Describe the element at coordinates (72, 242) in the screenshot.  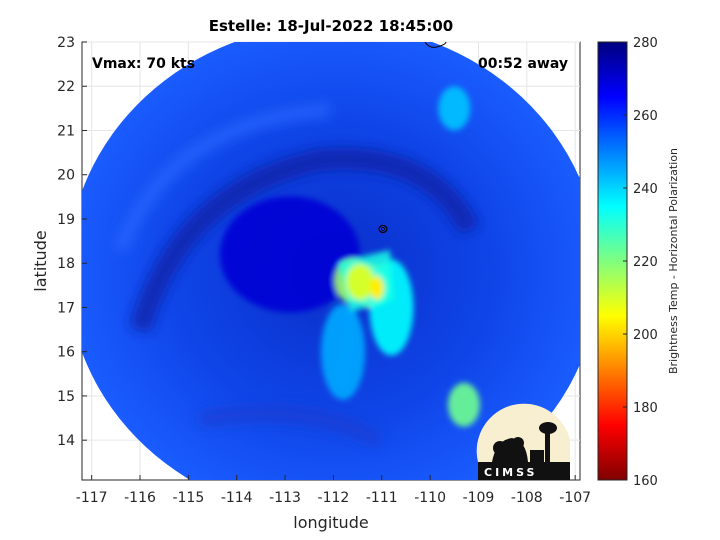
I see `y-ticks: 14 15 16 17 18 19 20 21 22 23` at that location.